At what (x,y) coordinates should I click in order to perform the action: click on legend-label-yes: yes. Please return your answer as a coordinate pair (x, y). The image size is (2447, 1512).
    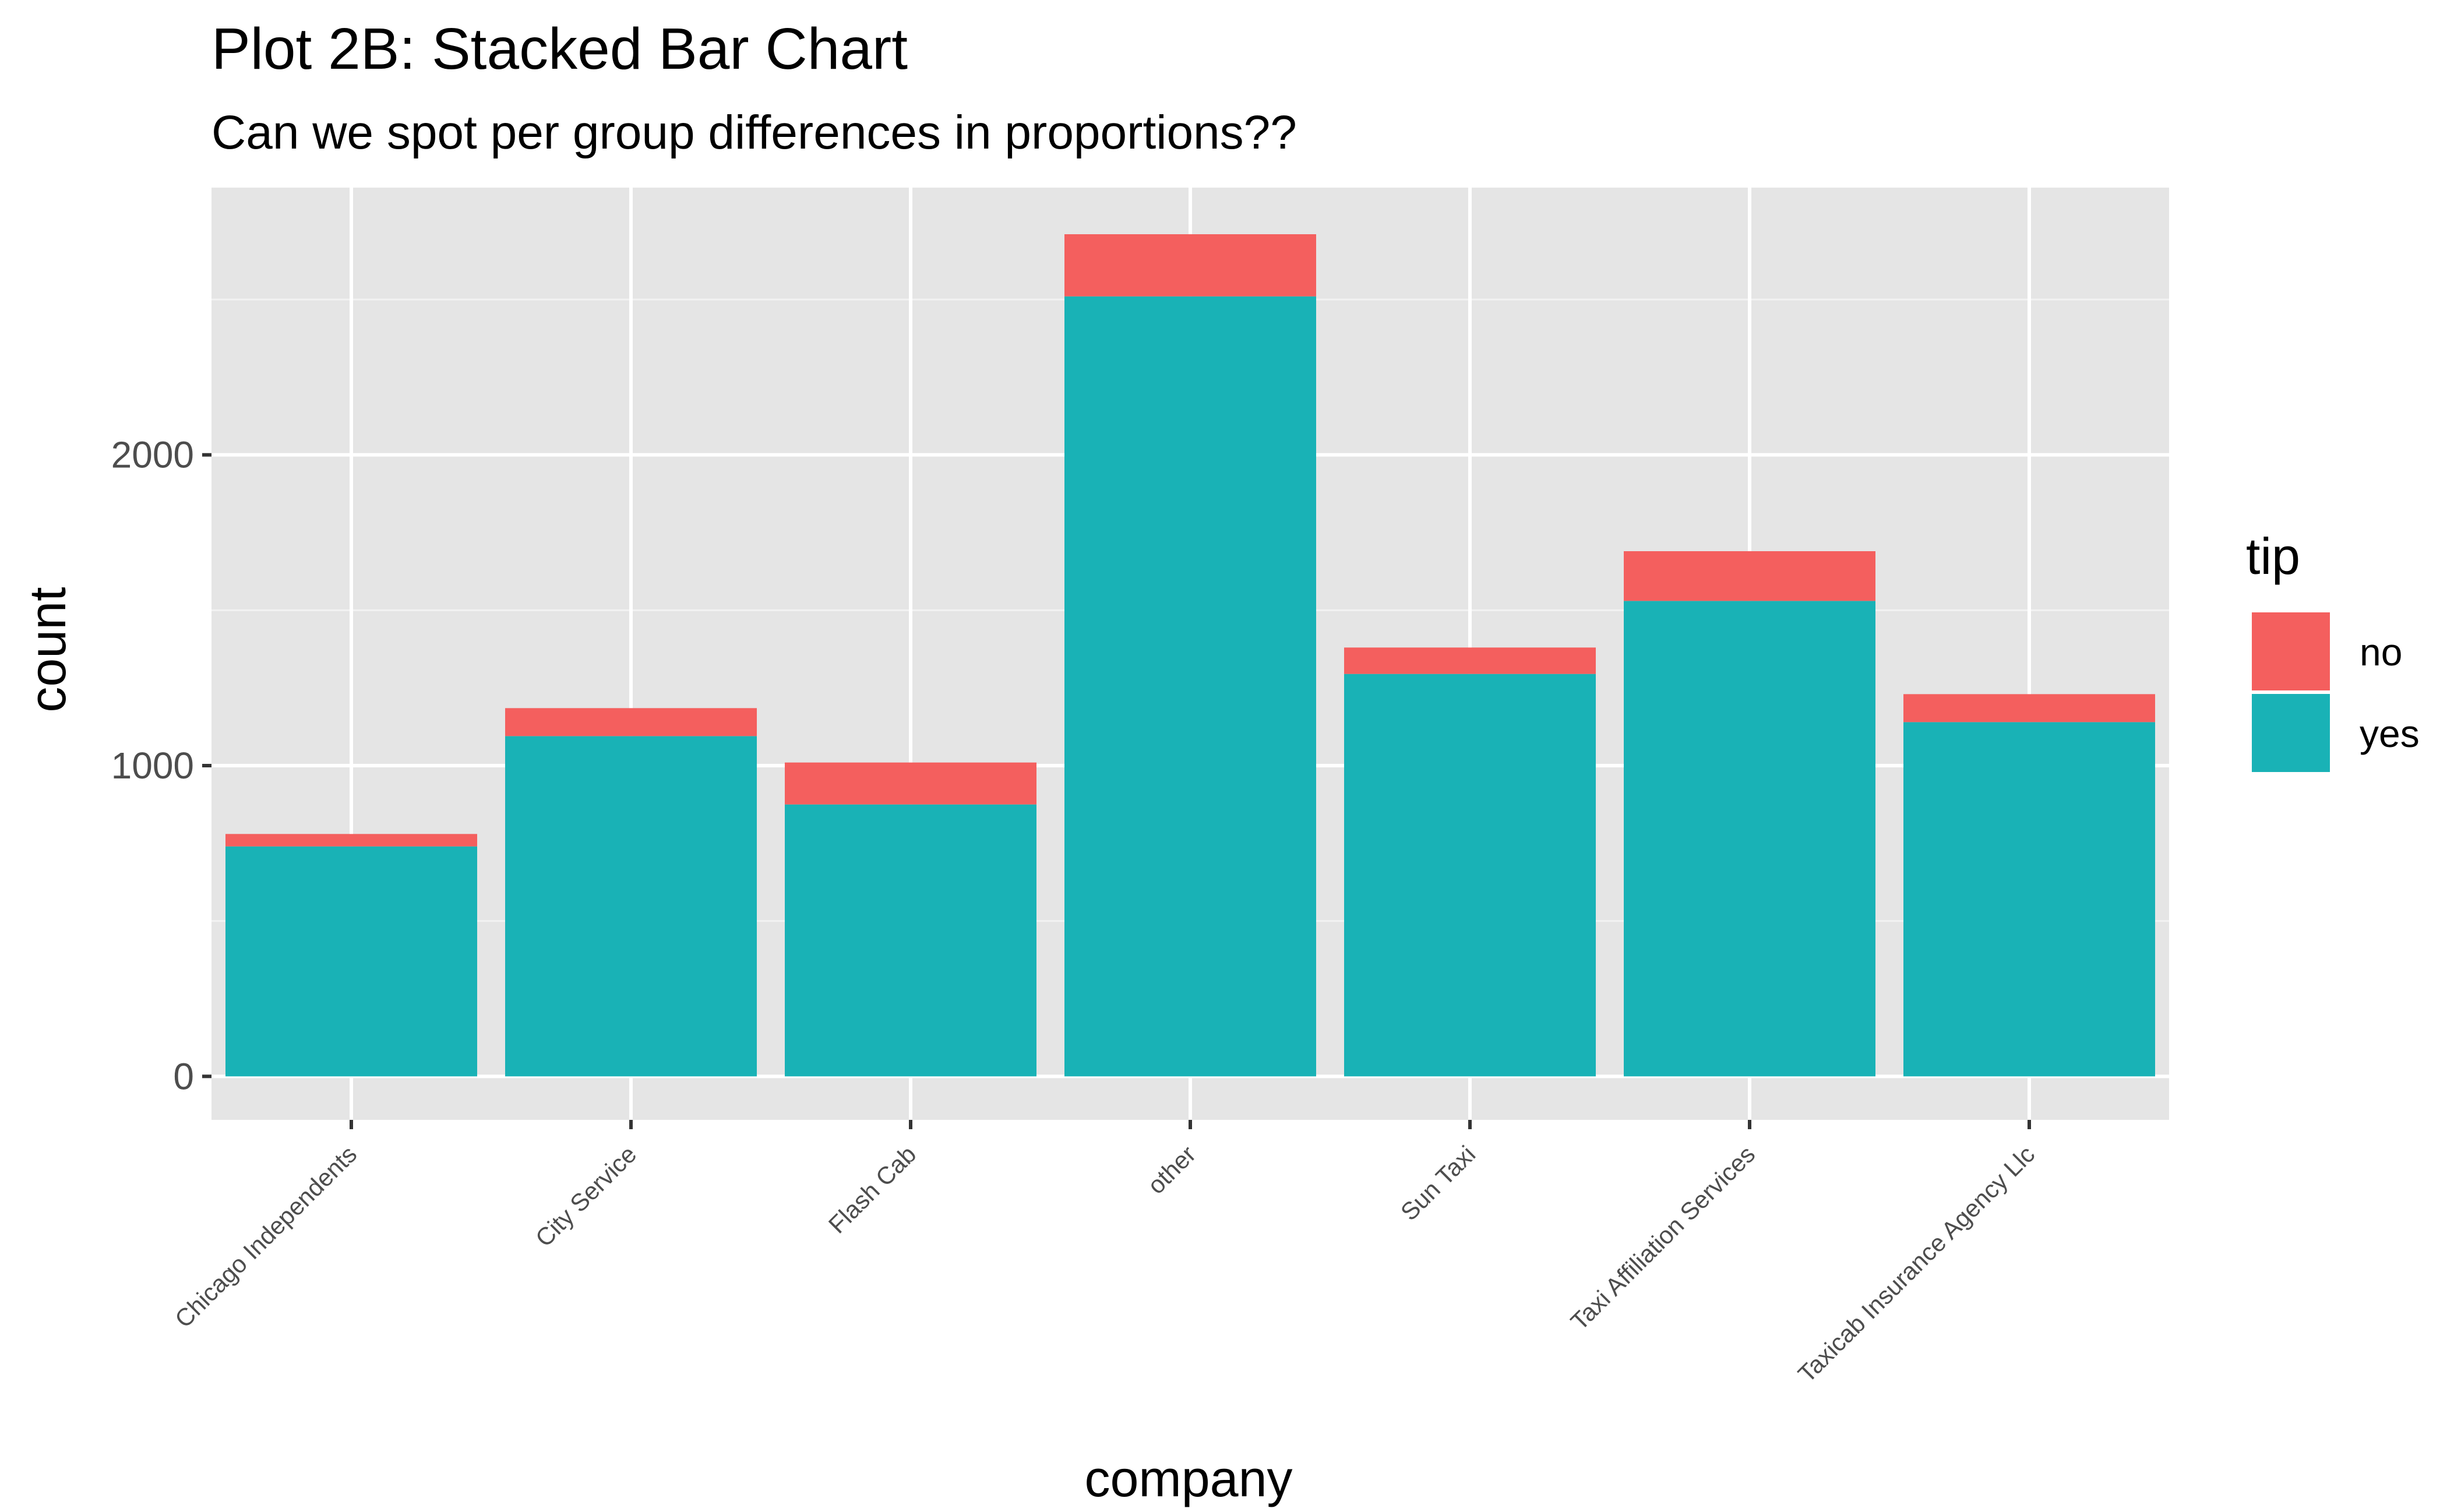
    Looking at the image, I should click on (2390, 733).